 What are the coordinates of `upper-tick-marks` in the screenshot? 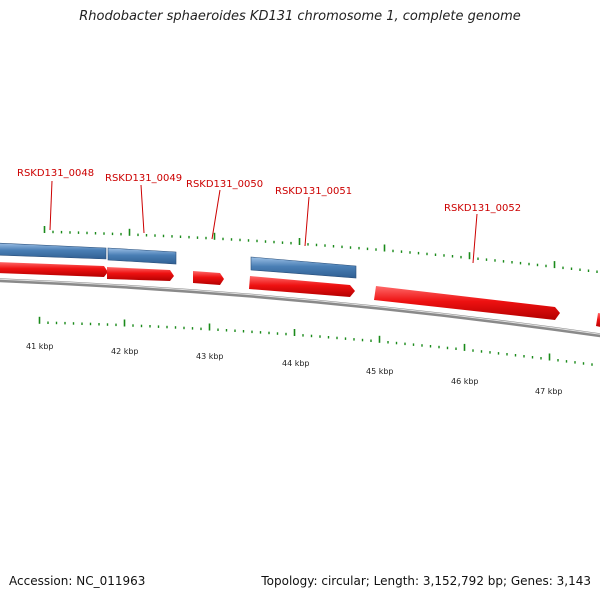 It's located at (320, 249).